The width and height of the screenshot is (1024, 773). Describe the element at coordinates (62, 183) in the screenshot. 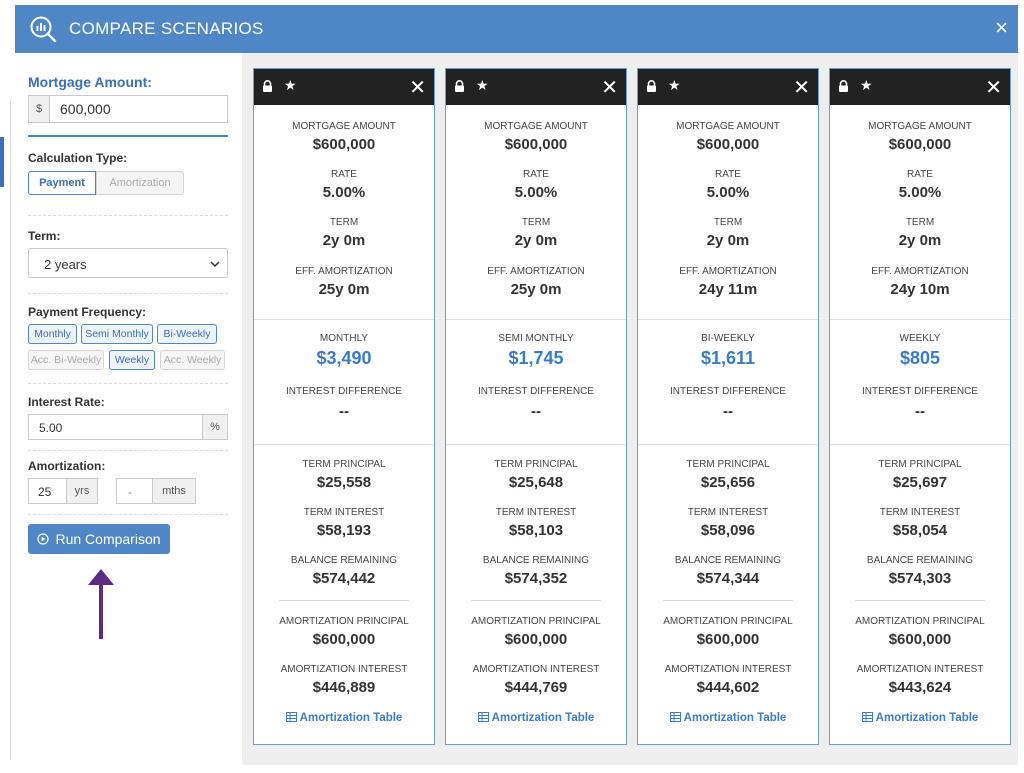

I see `calc-type-payment: Payment` at that location.